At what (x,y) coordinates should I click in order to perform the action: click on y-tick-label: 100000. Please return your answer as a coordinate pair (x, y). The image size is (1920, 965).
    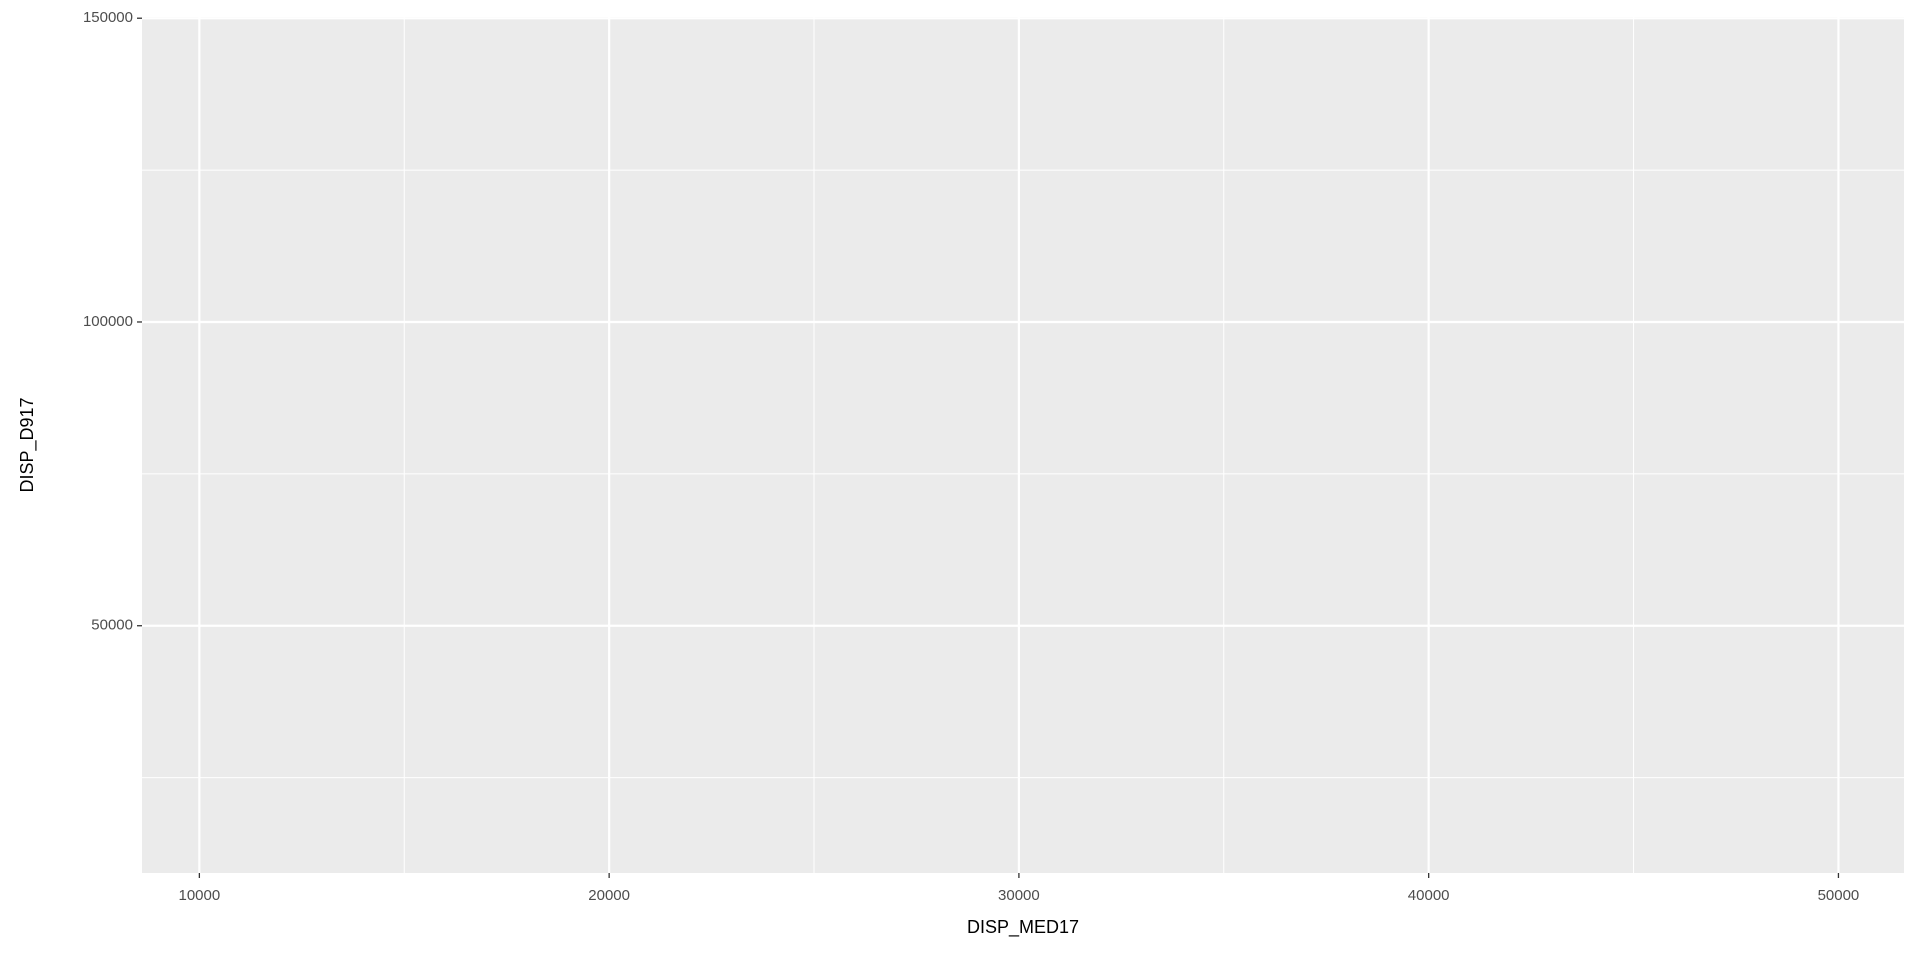
    Looking at the image, I should click on (108, 321).